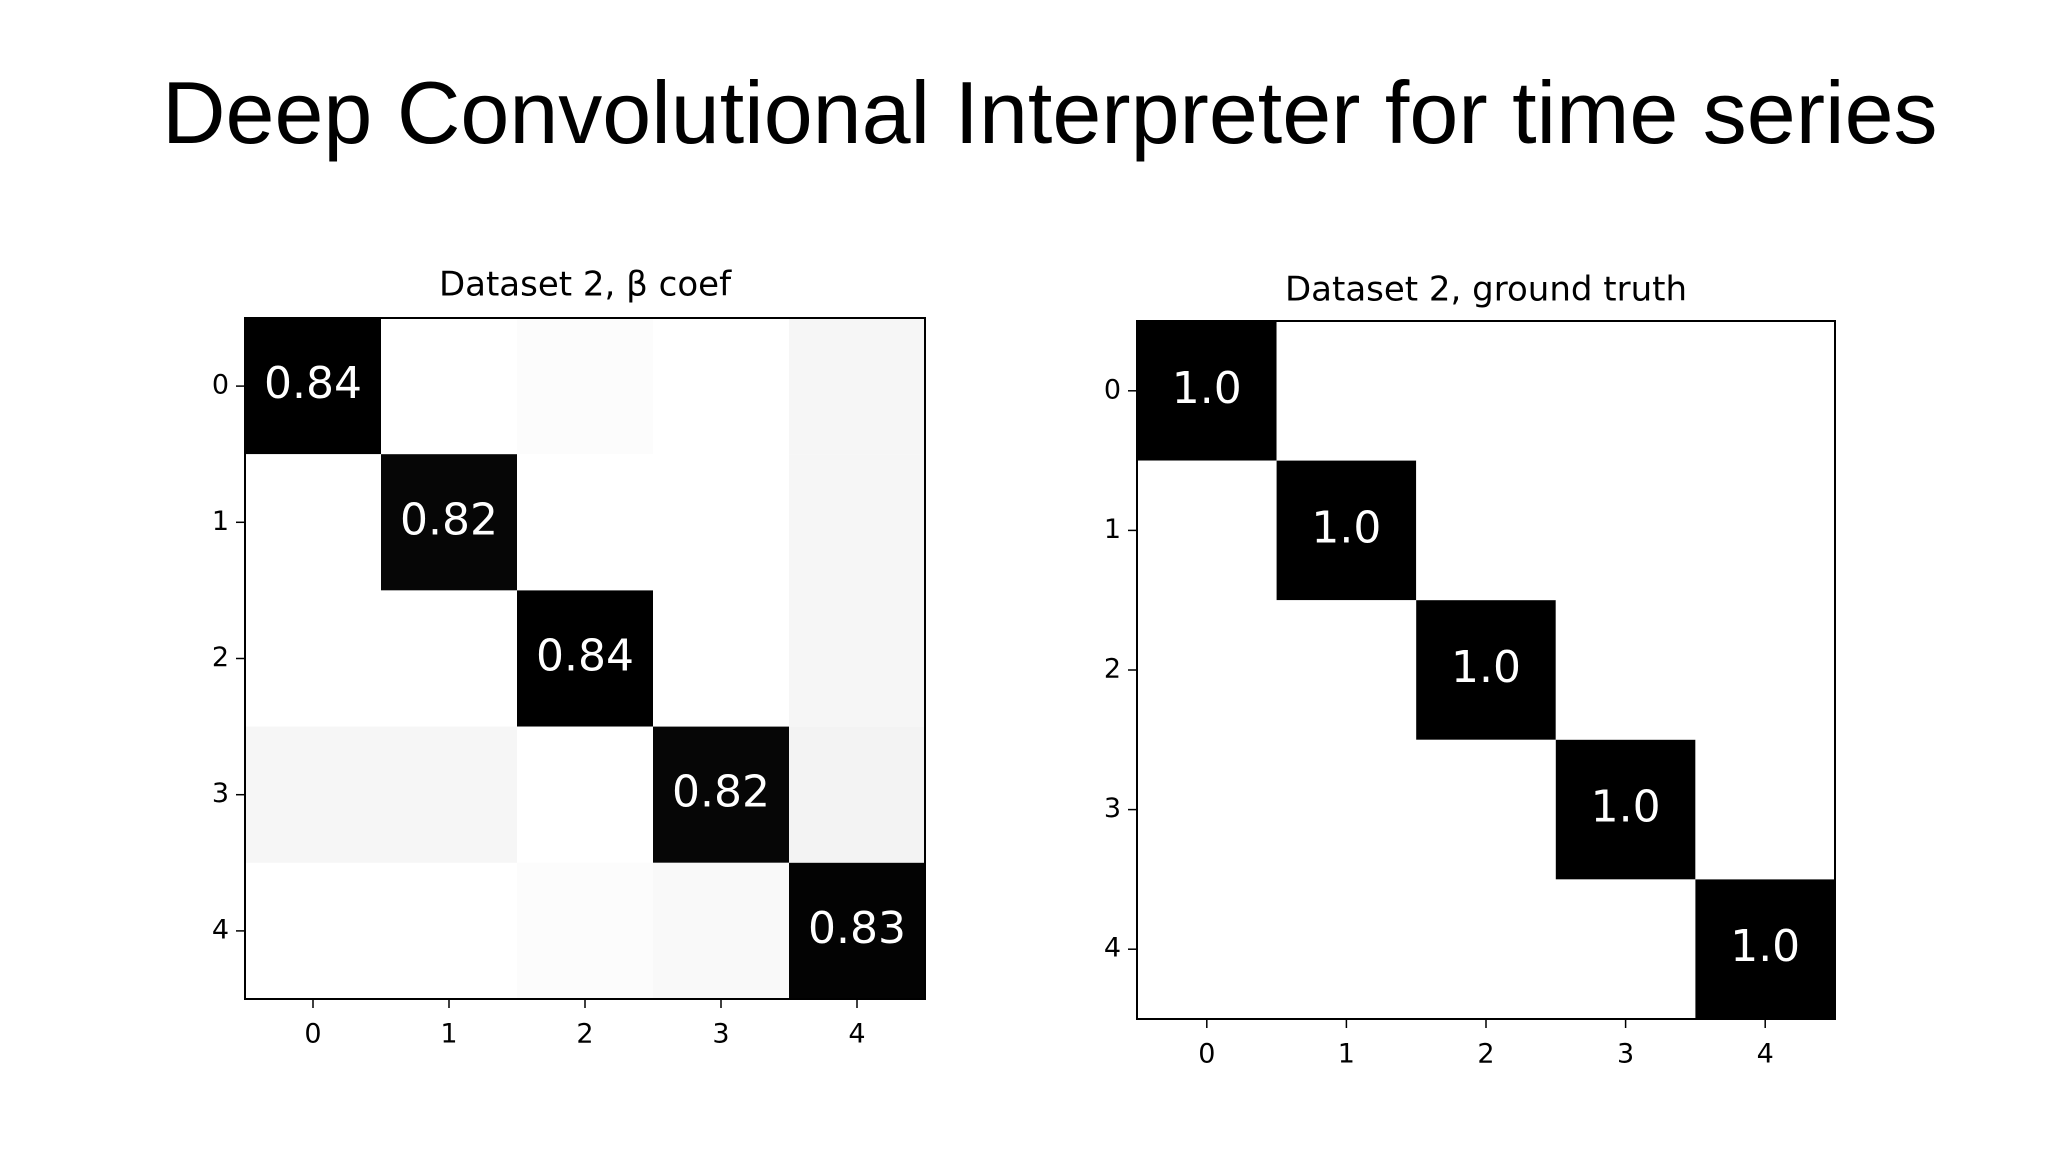 The height and width of the screenshot is (1152, 2048). I want to click on chart-title: Dataset 2, ground truth, so click(1486, 290).